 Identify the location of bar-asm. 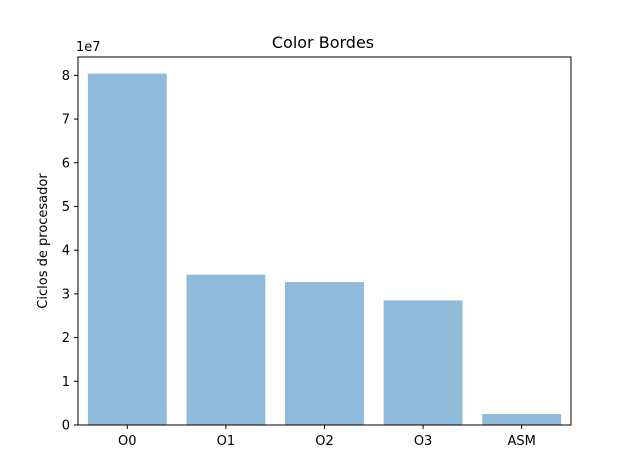
(522, 419).